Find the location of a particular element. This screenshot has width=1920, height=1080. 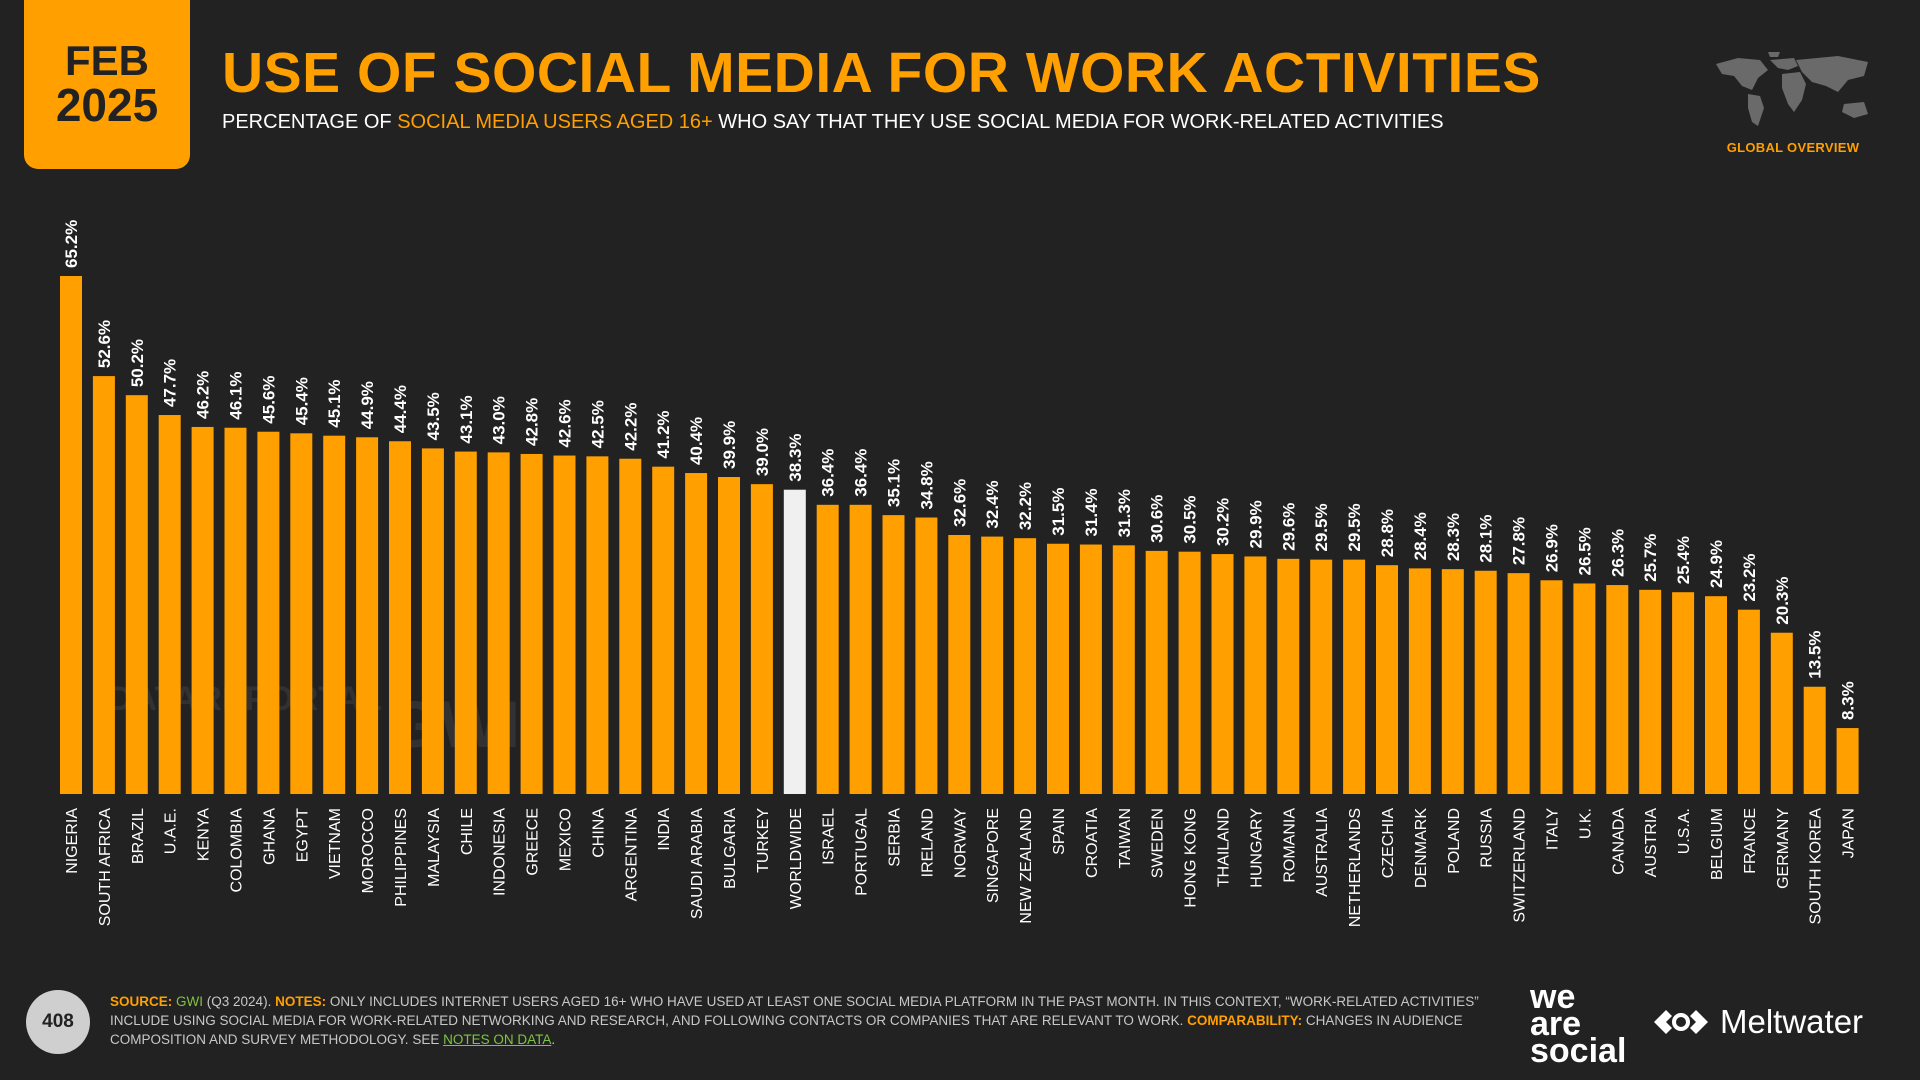

bar-ireland is located at coordinates (926, 655).